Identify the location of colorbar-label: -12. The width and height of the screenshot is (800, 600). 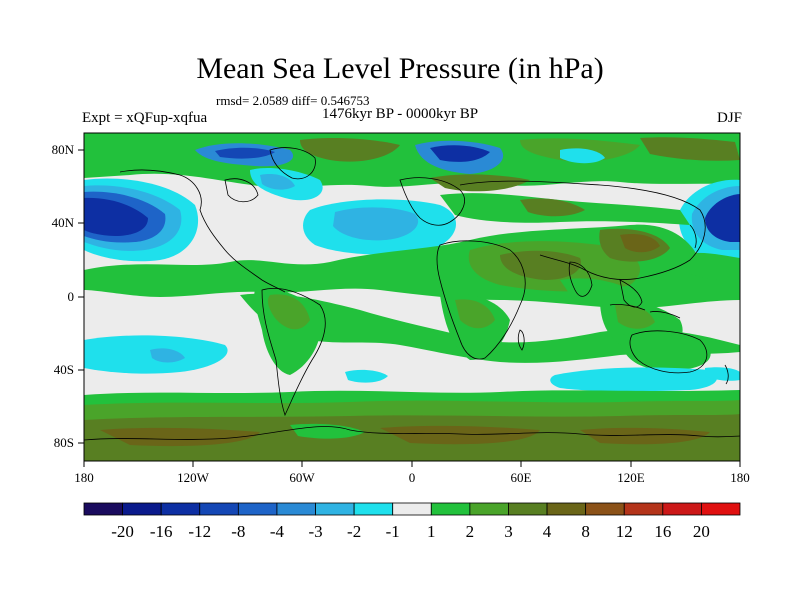
(199, 531).